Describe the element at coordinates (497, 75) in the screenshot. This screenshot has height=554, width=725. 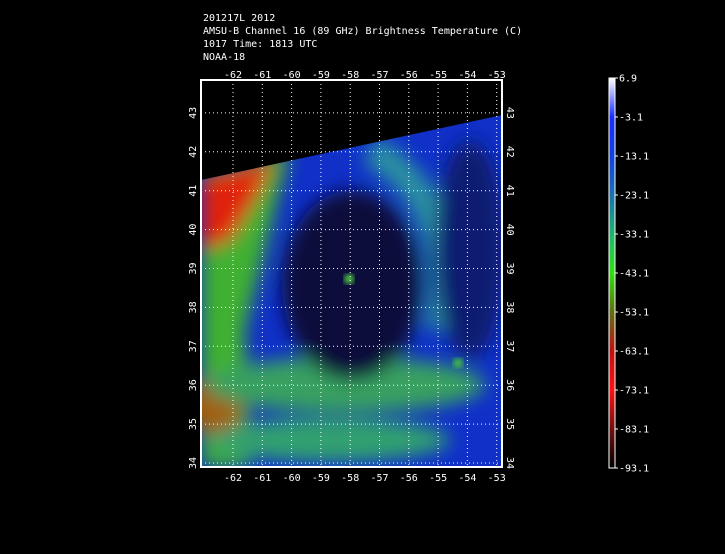
I see `lon-label-top: -53` at that location.